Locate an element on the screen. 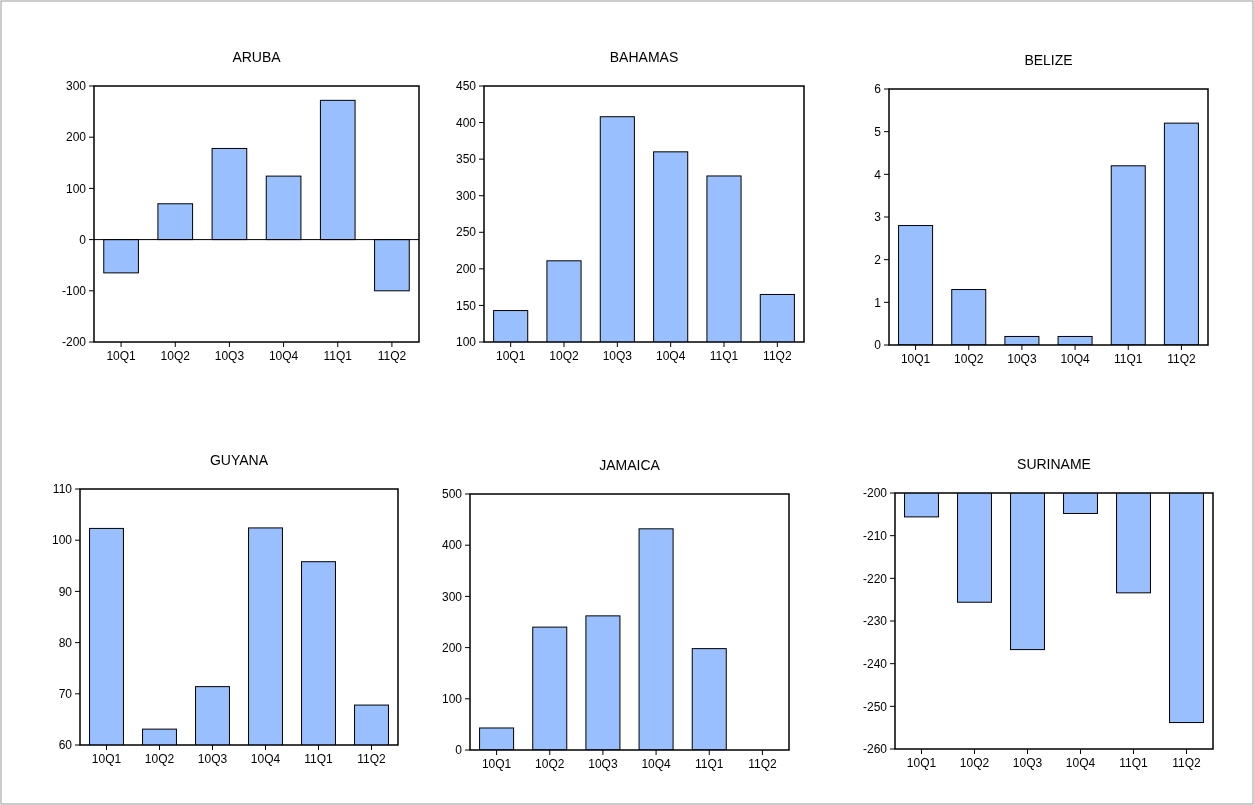 This screenshot has width=1254, height=805. y-tick-label: 110 is located at coordinates (62, 489).